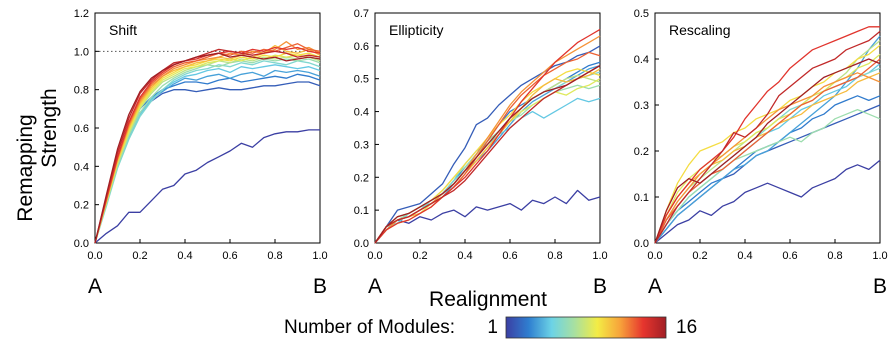 The width and height of the screenshot is (894, 347). I want to click on colorbar-max-label: 16, so click(686, 327).